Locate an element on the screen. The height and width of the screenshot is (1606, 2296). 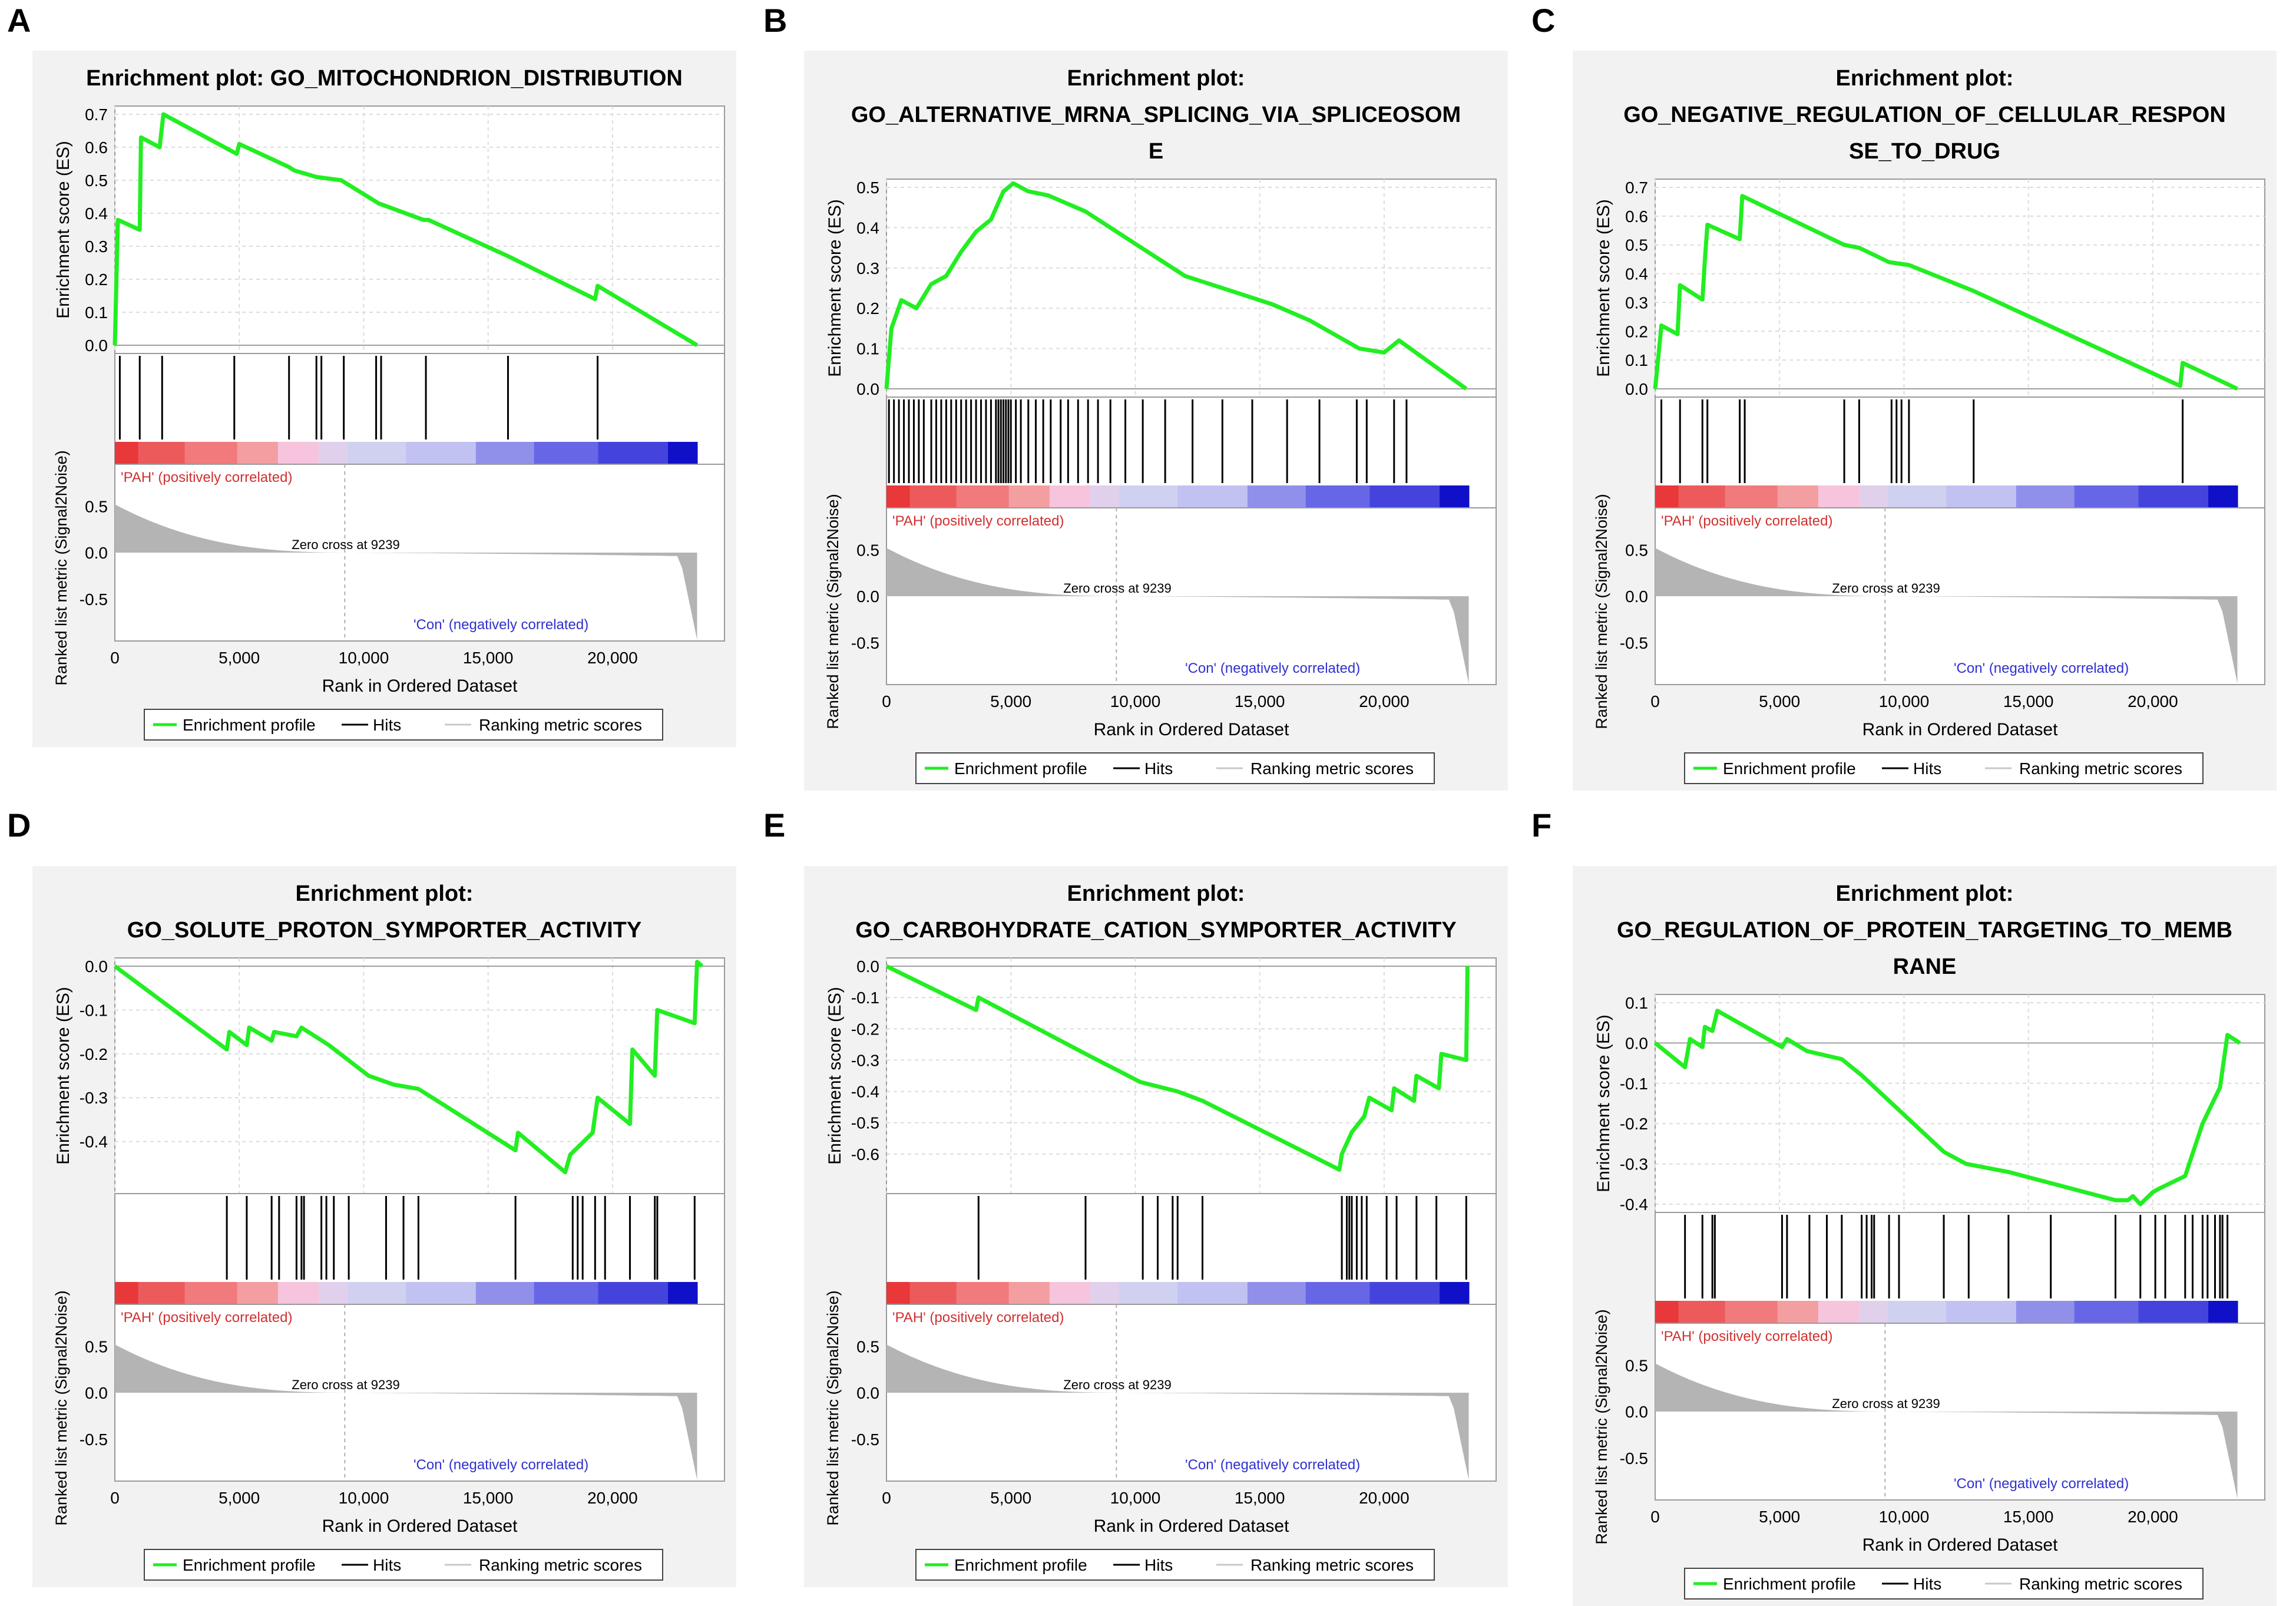
es-tick-label: 0.2 is located at coordinates (867, 308).